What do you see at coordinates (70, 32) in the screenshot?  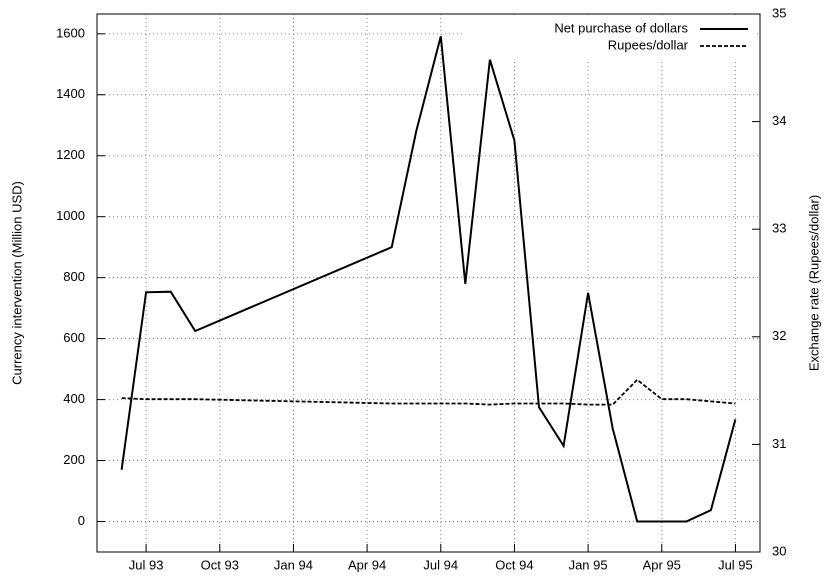 I see `y-tick-label: 1600` at bounding box center [70, 32].